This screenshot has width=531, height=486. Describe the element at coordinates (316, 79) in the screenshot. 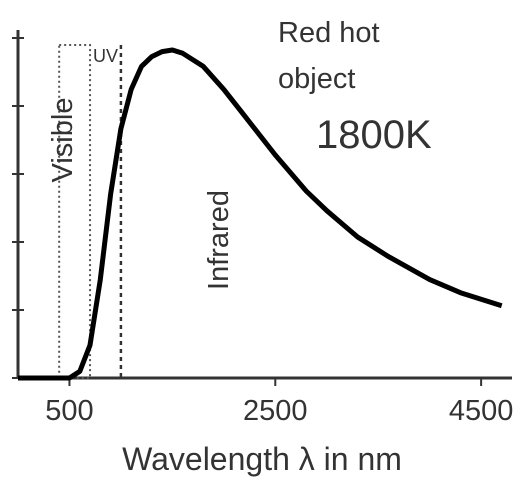

I see `object-label-line2: object` at that location.